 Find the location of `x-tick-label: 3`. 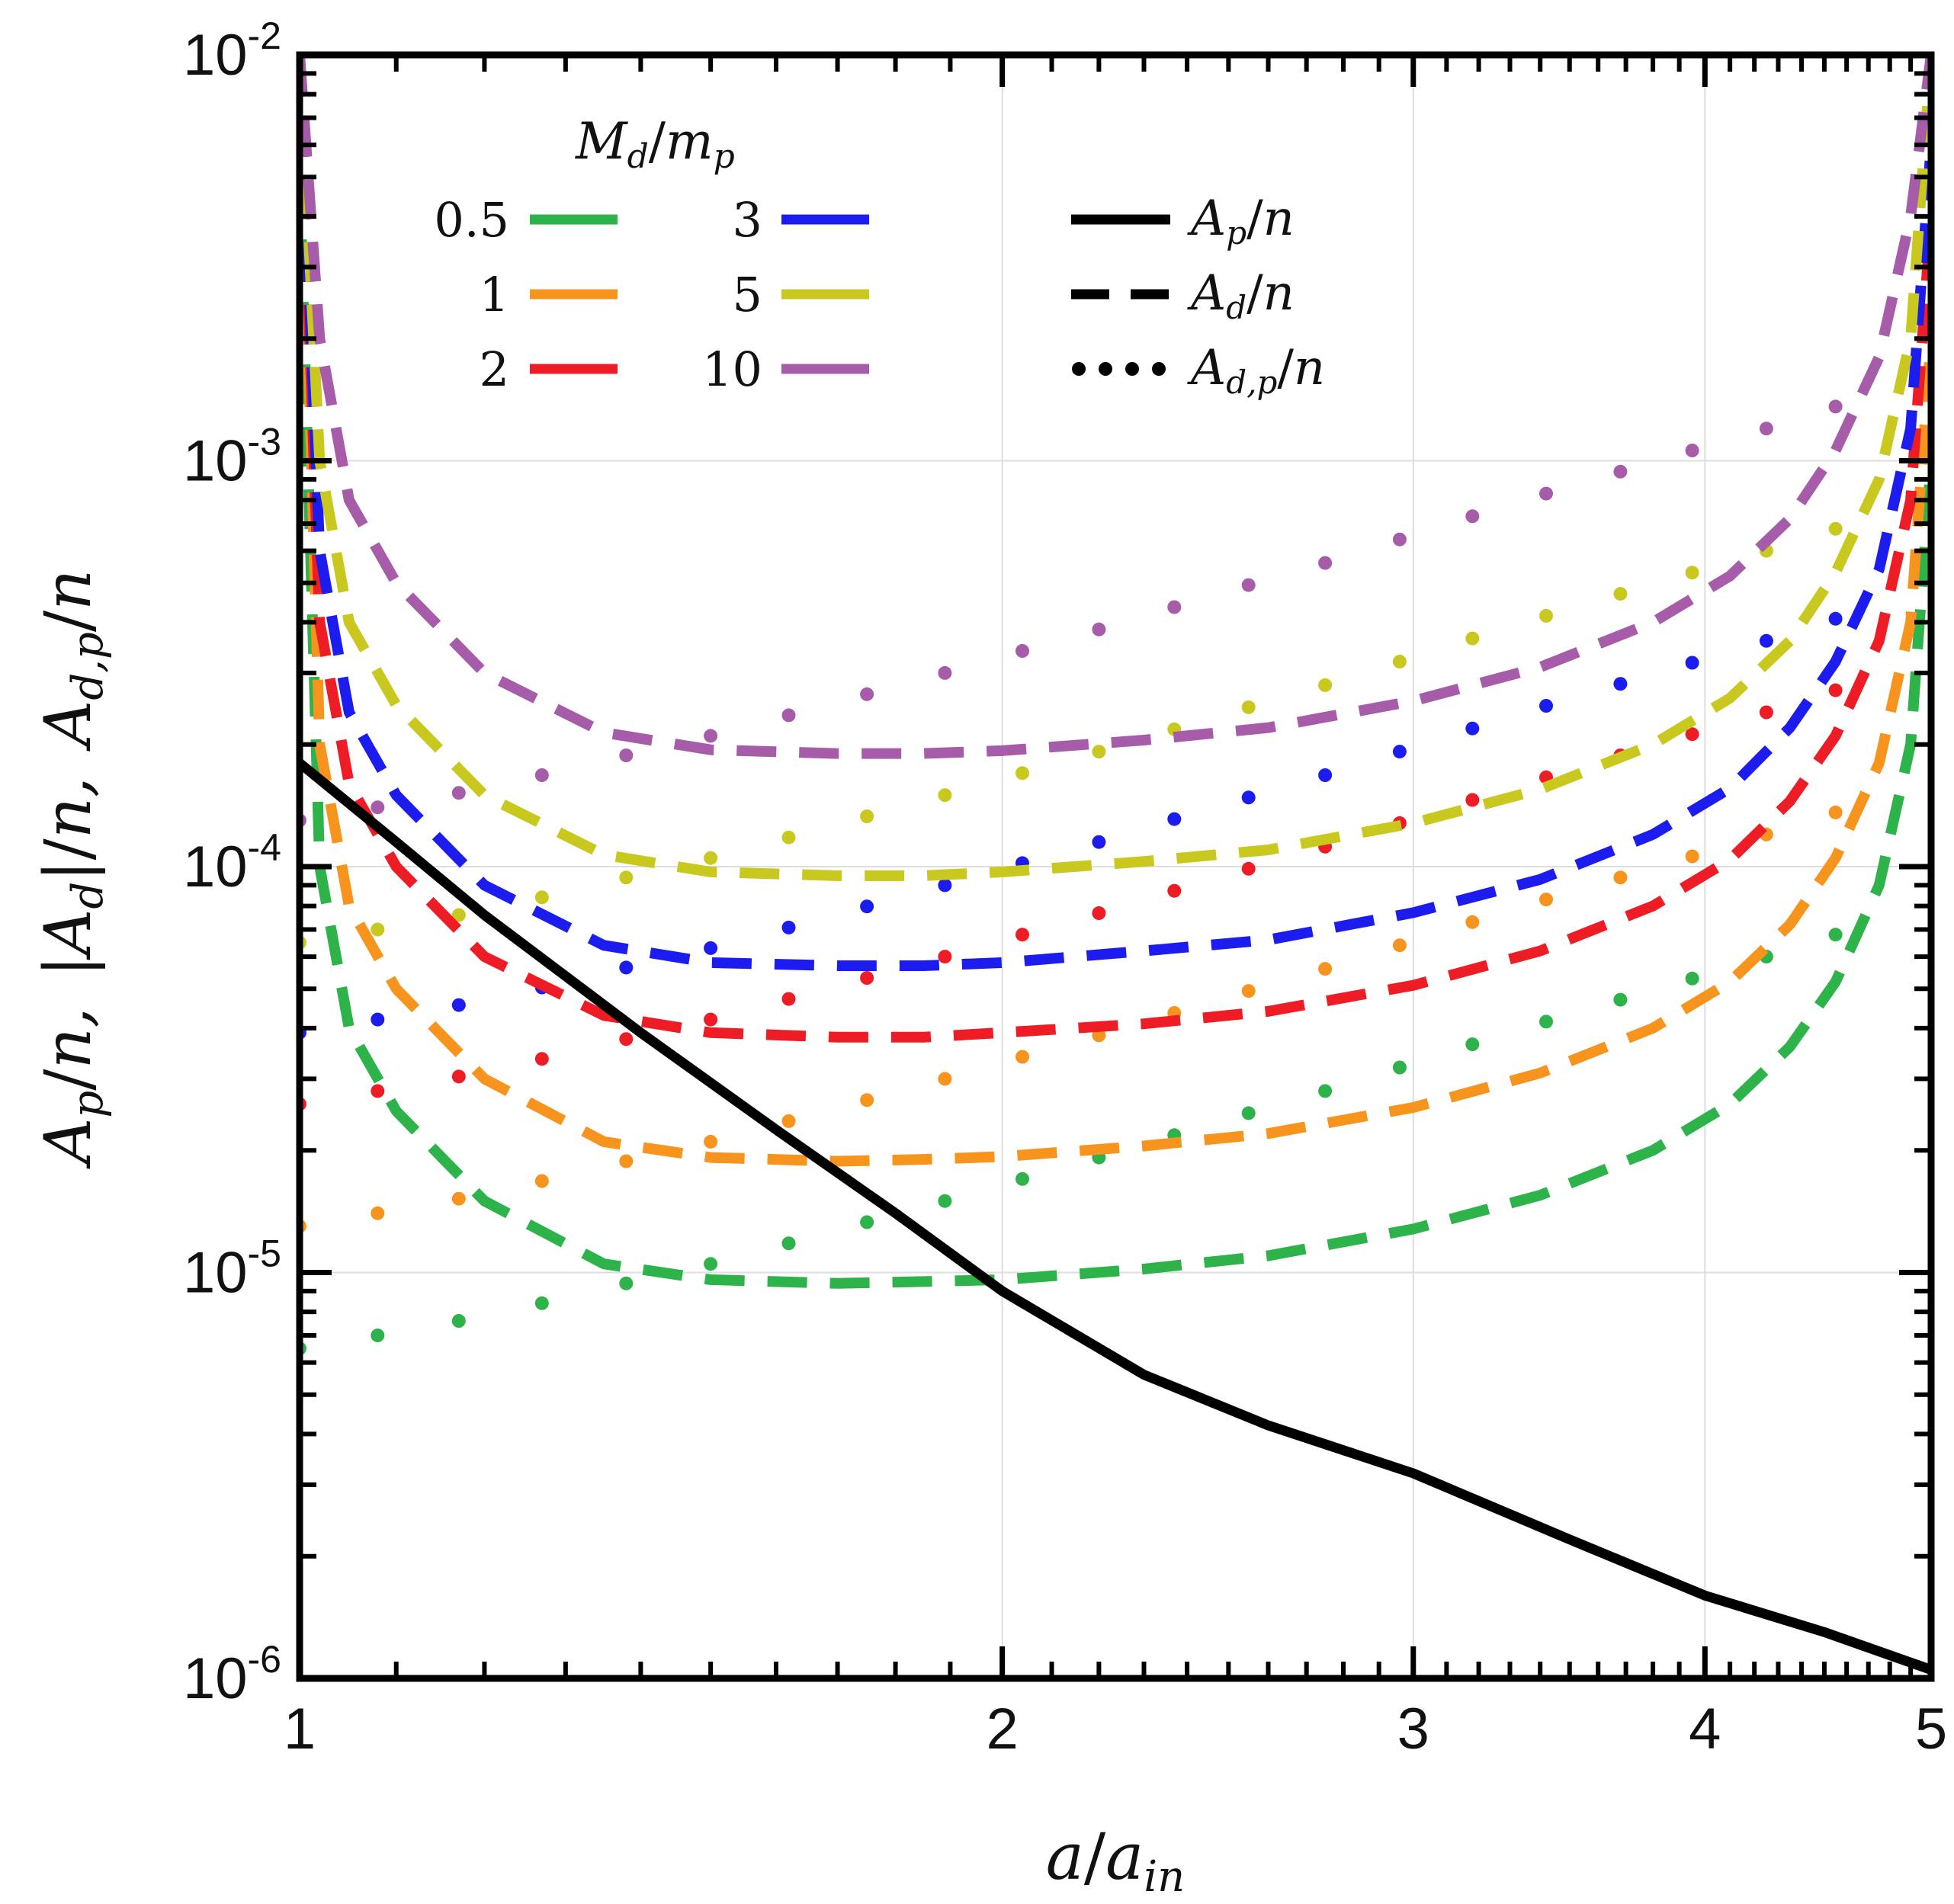

x-tick-label: 3 is located at coordinates (1413, 1729).